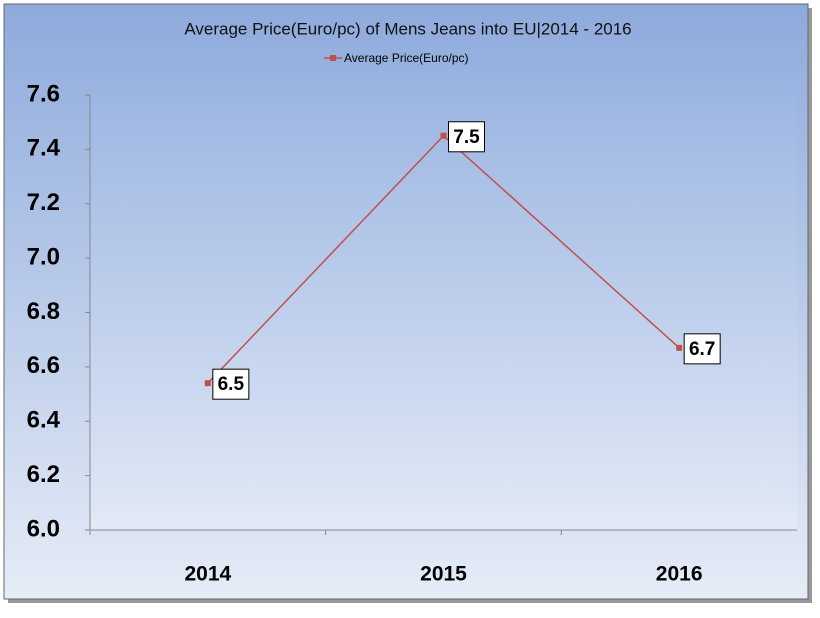  Describe the element at coordinates (43, 474) in the screenshot. I see `y-tick-label: 6.2` at that location.